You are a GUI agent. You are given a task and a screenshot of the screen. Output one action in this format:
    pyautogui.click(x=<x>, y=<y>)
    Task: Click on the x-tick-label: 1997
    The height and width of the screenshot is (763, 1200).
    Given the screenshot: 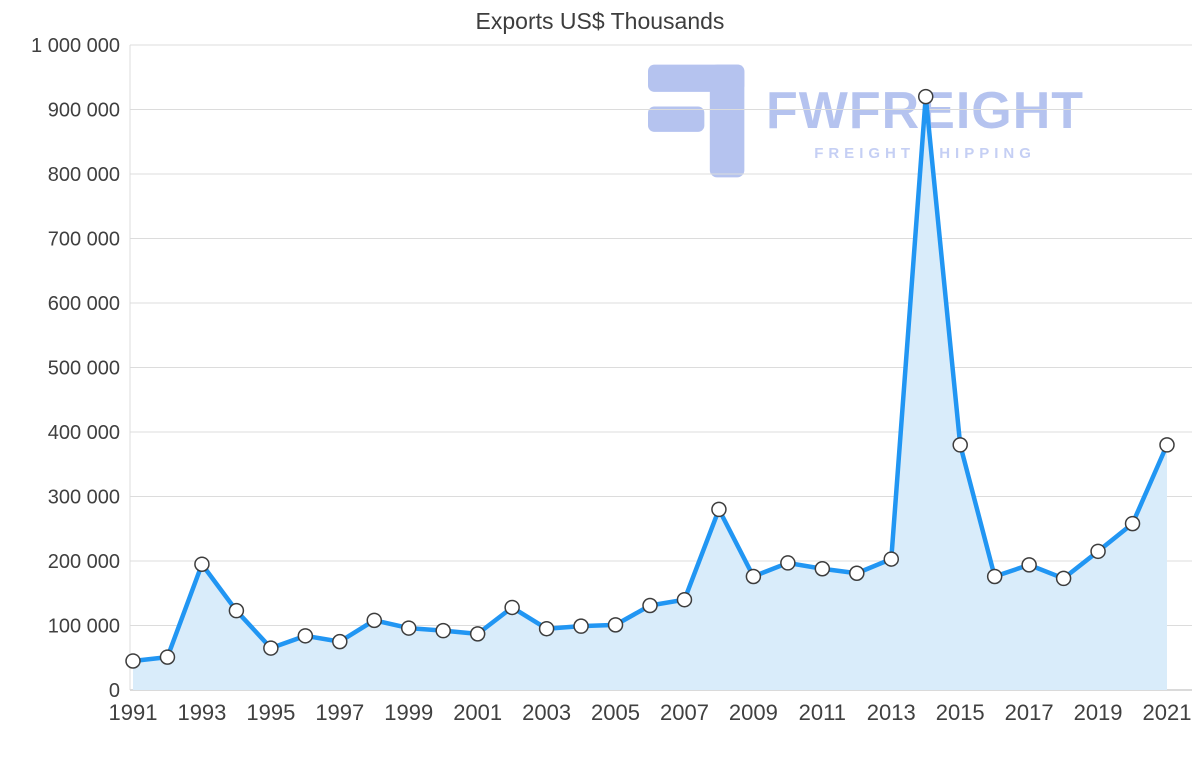 What is the action you would take?
    pyautogui.click(x=339, y=712)
    